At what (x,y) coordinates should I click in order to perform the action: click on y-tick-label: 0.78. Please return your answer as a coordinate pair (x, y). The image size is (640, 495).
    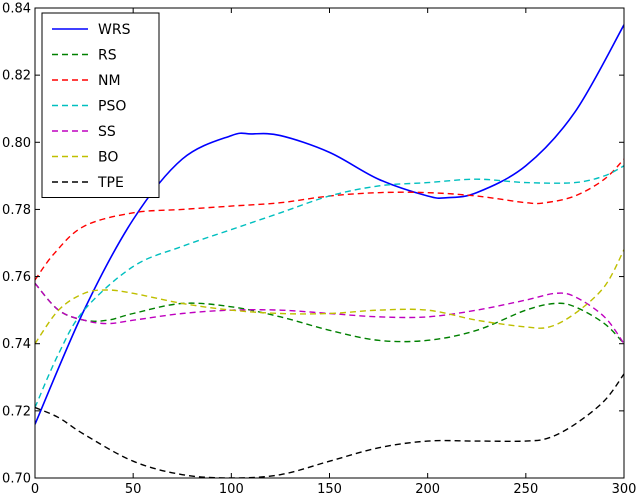
    Looking at the image, I should click on (16, 210).